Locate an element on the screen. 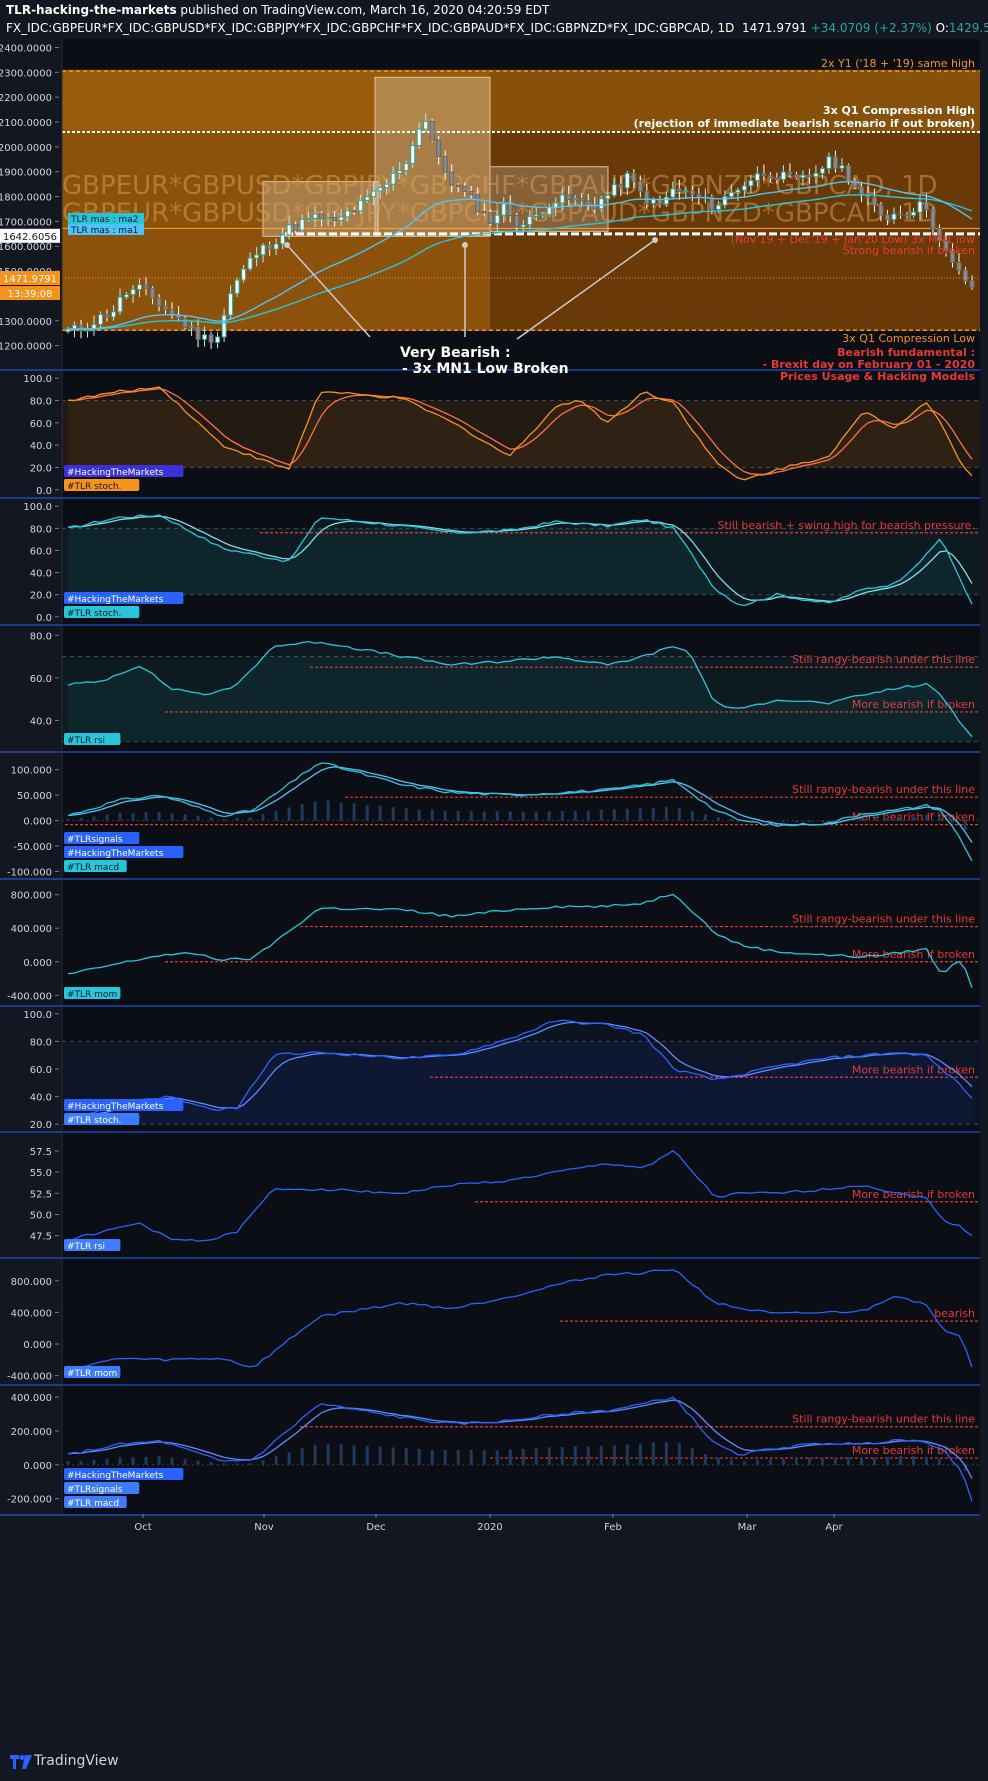 This screenshot has width=988, height=1781. ytick-label-stoch2: 40.0 is located at coordinates (41, 574).